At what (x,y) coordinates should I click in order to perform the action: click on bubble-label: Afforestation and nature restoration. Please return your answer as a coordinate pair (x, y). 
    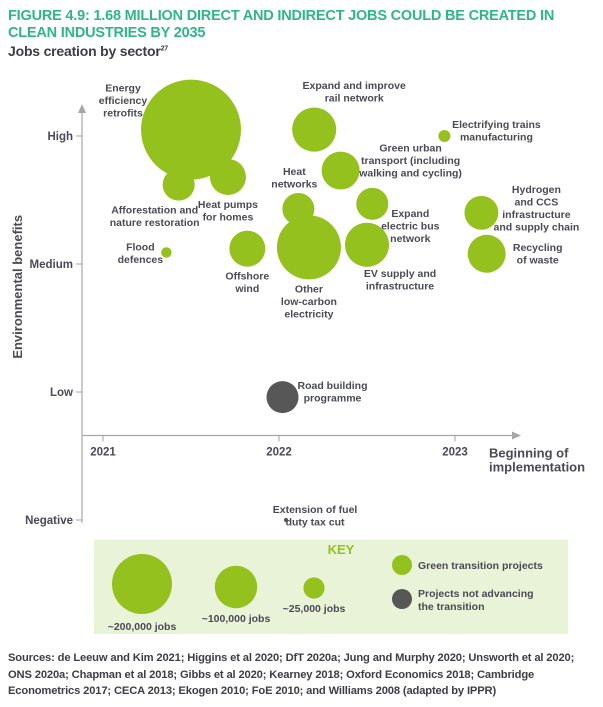
    Looking at the image, I should click on (155, 217).